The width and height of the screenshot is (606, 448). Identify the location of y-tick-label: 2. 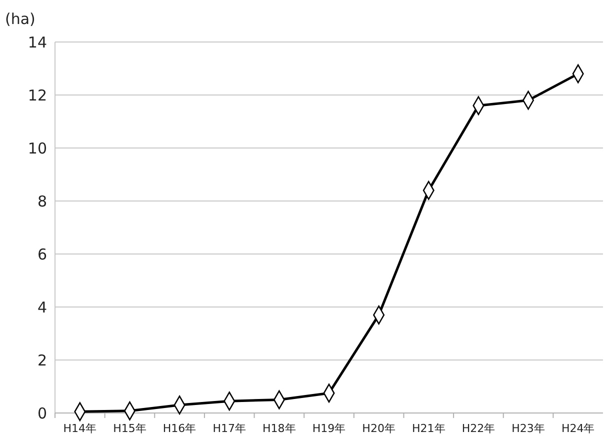
(42, 360).